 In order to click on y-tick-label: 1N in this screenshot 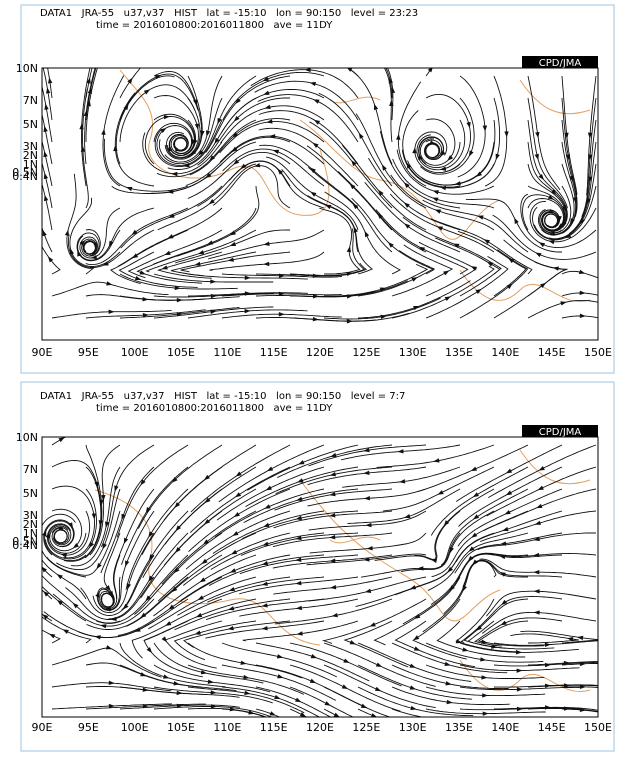, I will do `click(30, 164)`.